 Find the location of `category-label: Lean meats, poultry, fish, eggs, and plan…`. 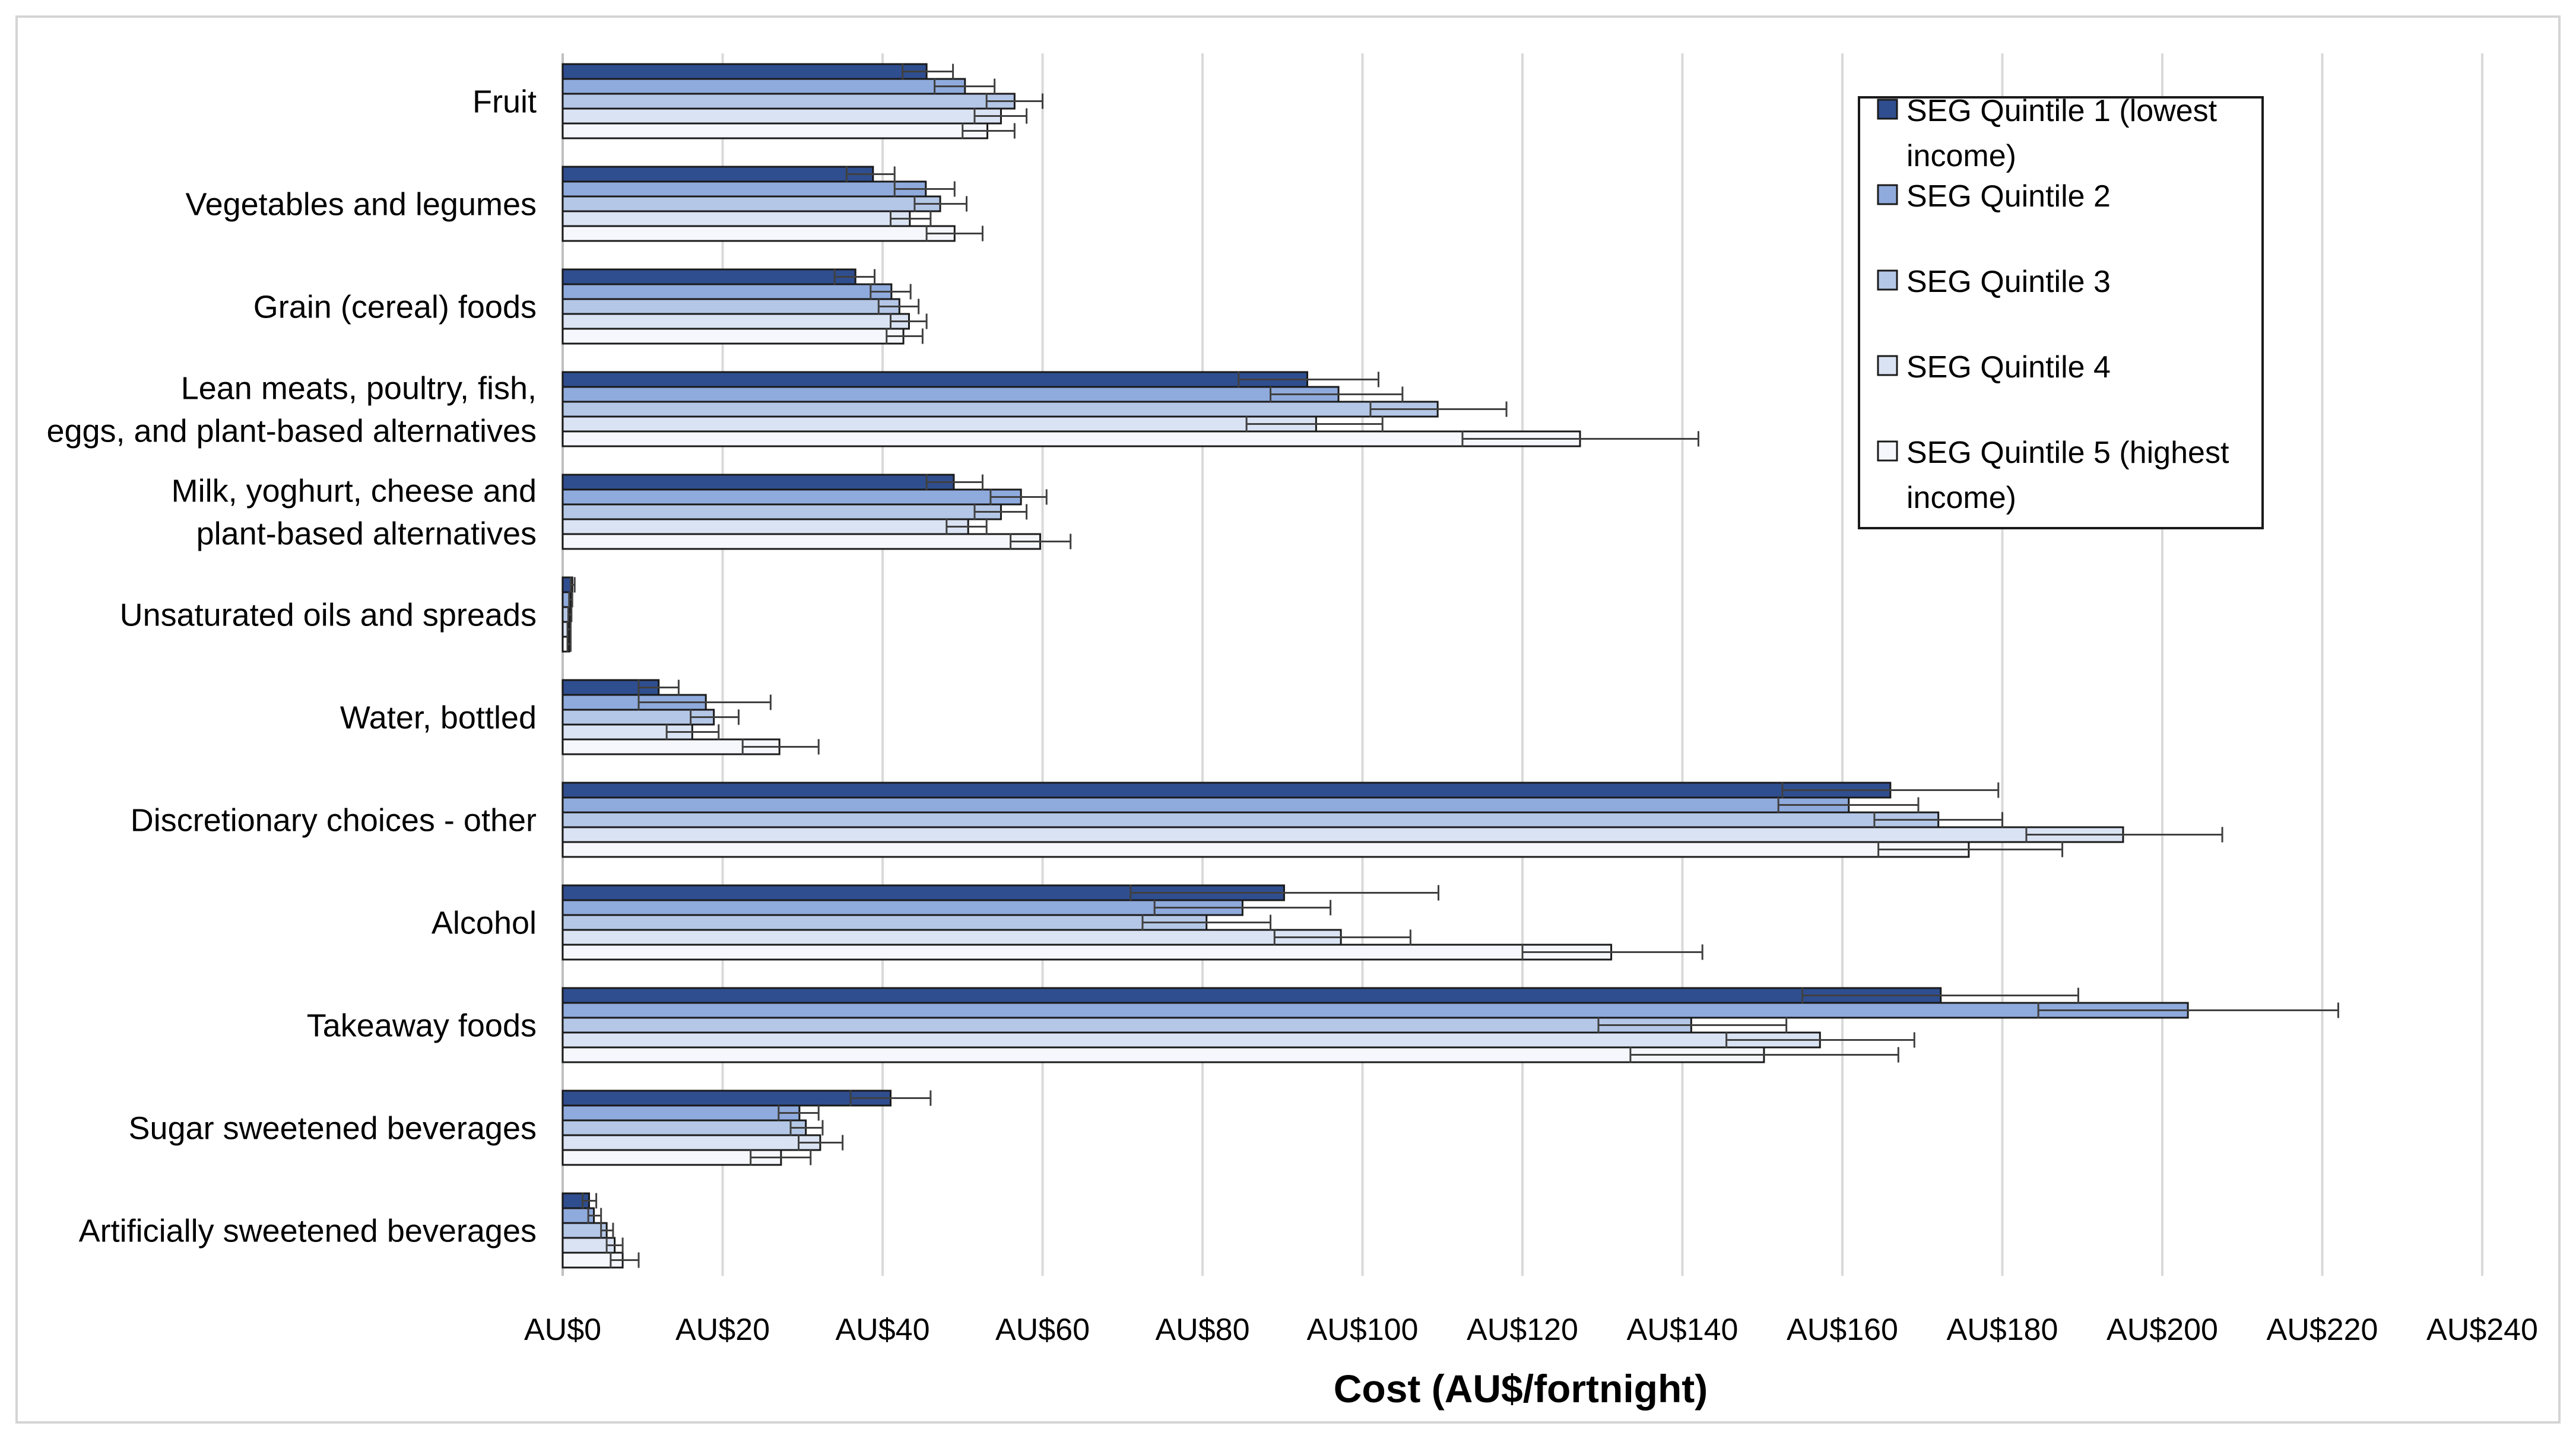

category-label: Lean meats, poultry, fish, eggs, and plan… is located at coordinates (291, 410).